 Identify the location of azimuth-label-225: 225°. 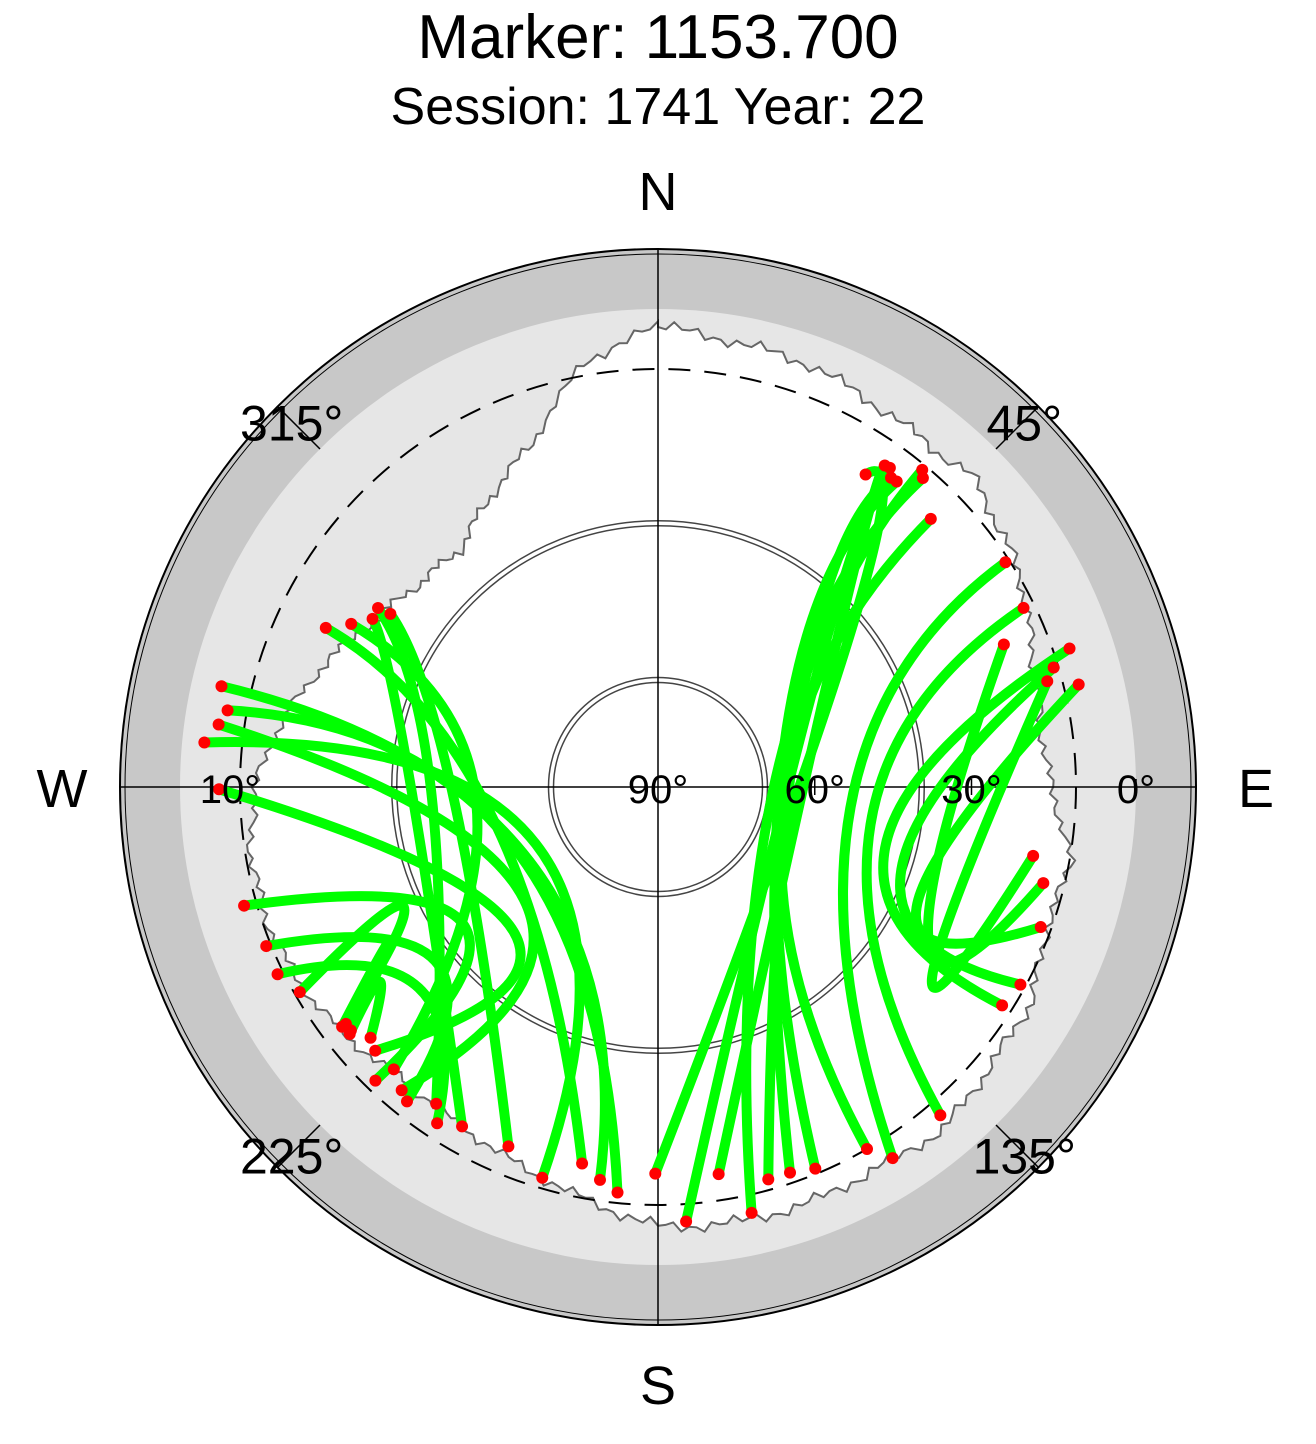
(291, 1156).